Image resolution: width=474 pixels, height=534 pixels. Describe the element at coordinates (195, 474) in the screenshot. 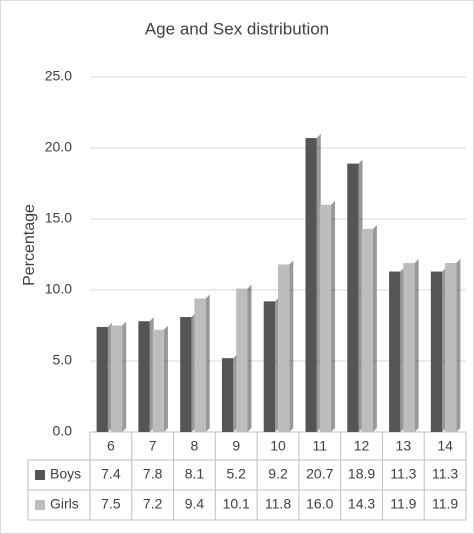

I see `table-value: 8.1` at that location.